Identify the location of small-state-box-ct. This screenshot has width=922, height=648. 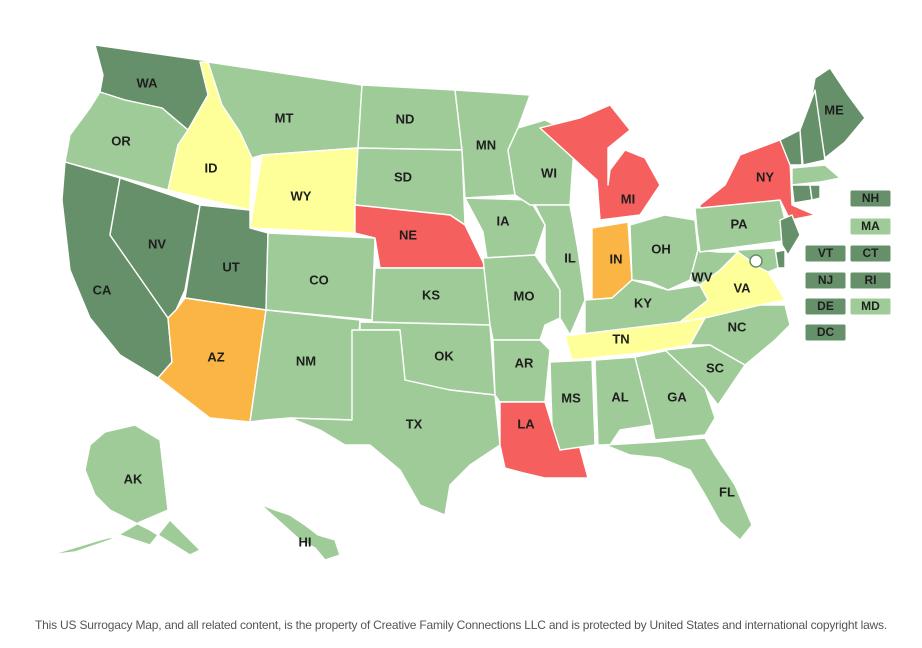
(870, 253).